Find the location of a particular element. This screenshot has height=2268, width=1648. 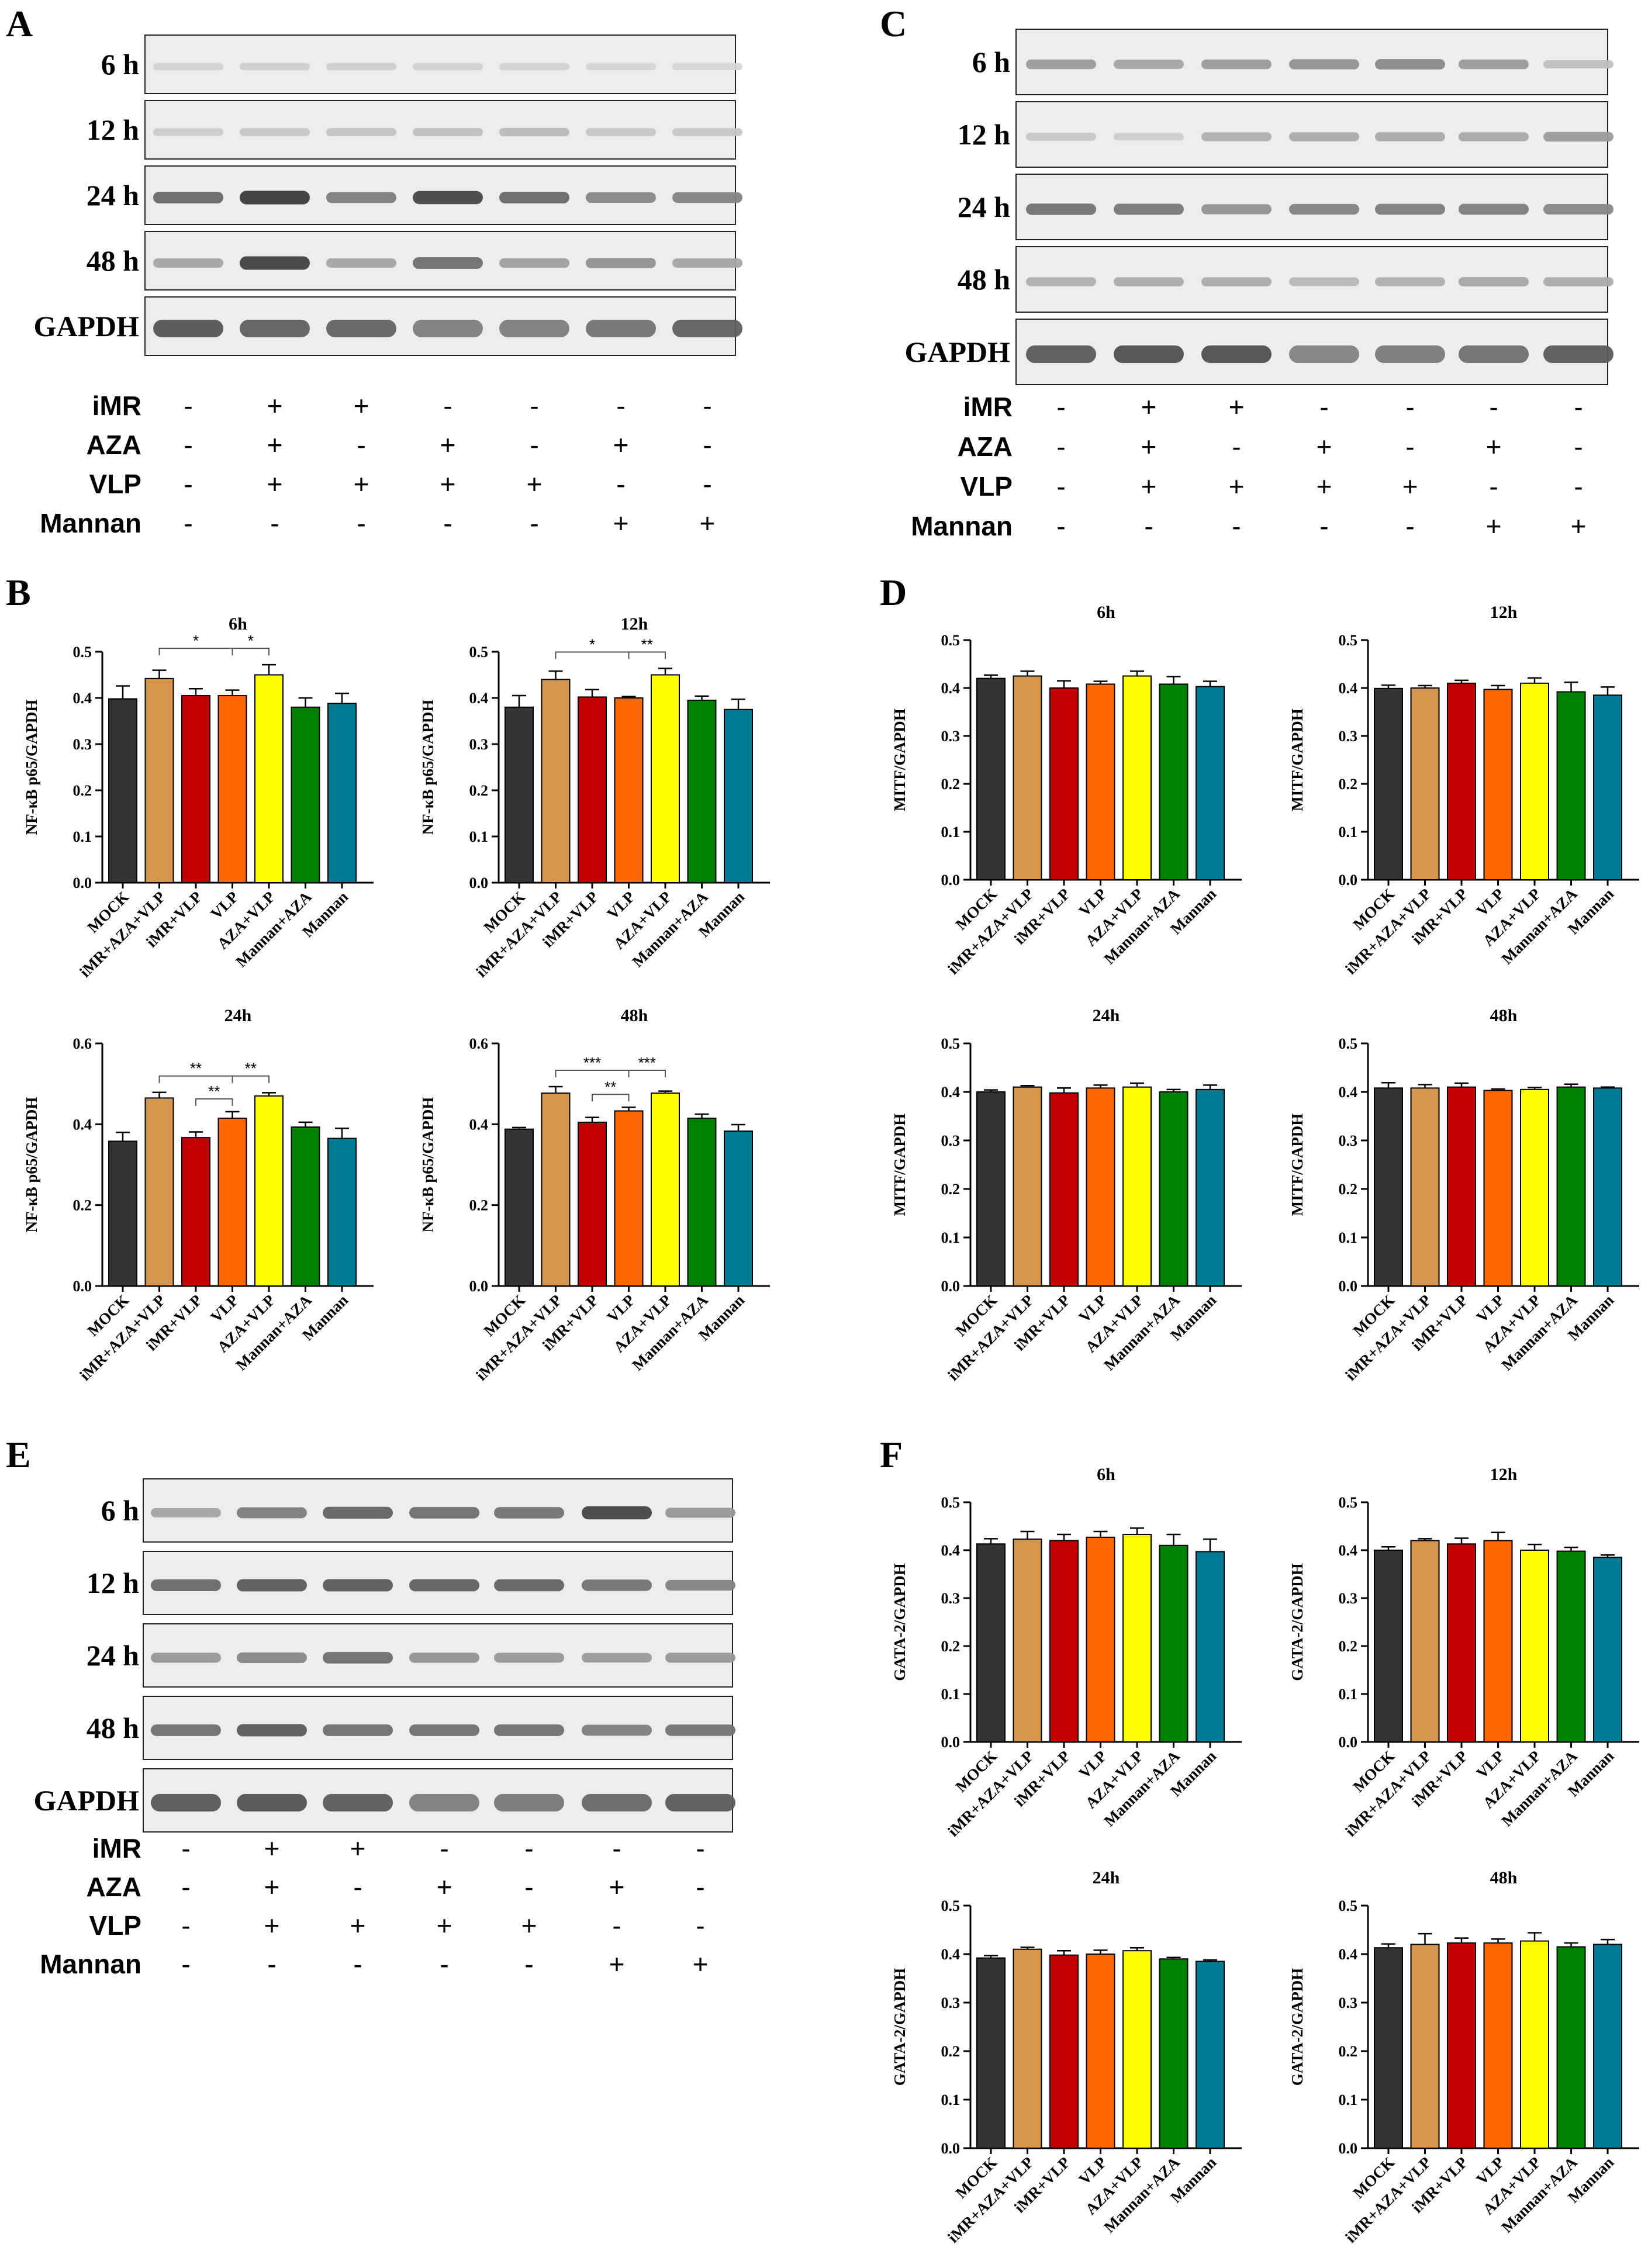

y-axis-label: MITF/GAPDH is located at coordinates (900, 760).